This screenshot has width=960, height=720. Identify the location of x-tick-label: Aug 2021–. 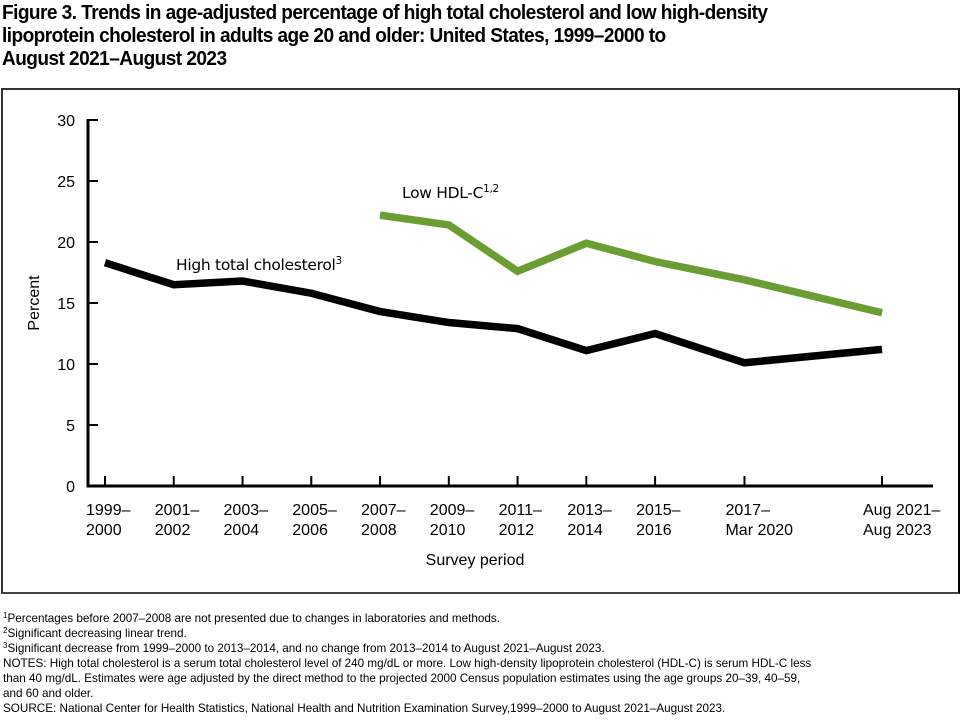
(902, 510).